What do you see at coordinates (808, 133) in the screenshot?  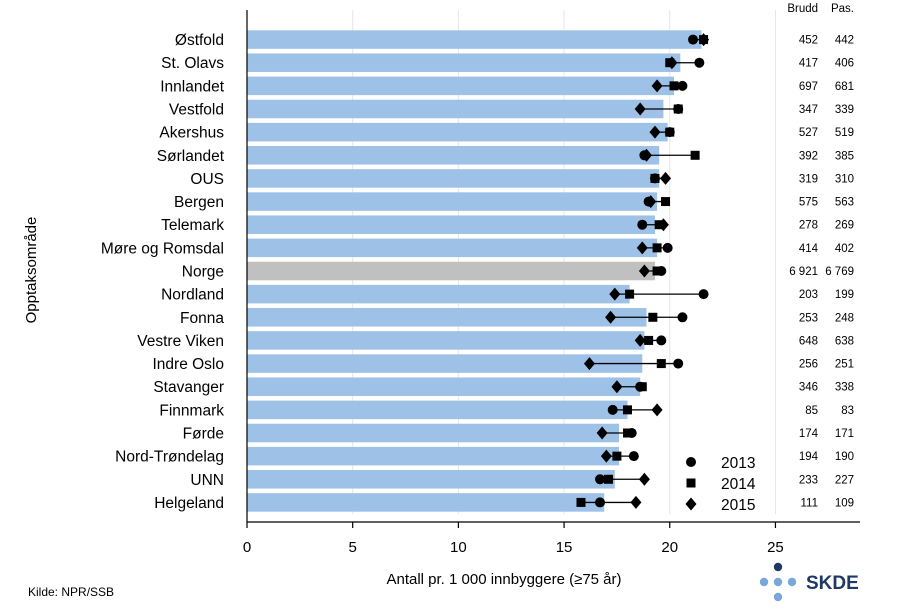 I see `table-cell: 527` at bounding box center [808, 133].